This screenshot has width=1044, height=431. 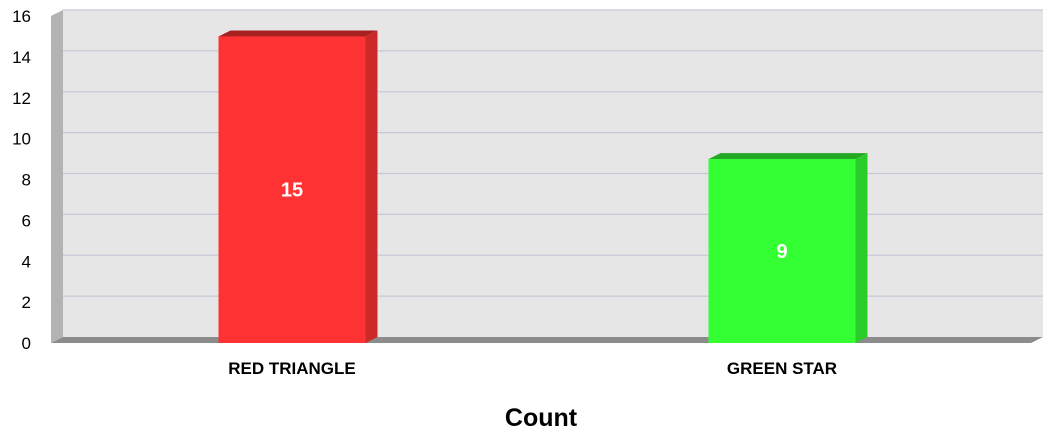 I want to click on y-axis-ticks: 0 2 4 6 8 10 12 14 16, so click(x=21, y=180).